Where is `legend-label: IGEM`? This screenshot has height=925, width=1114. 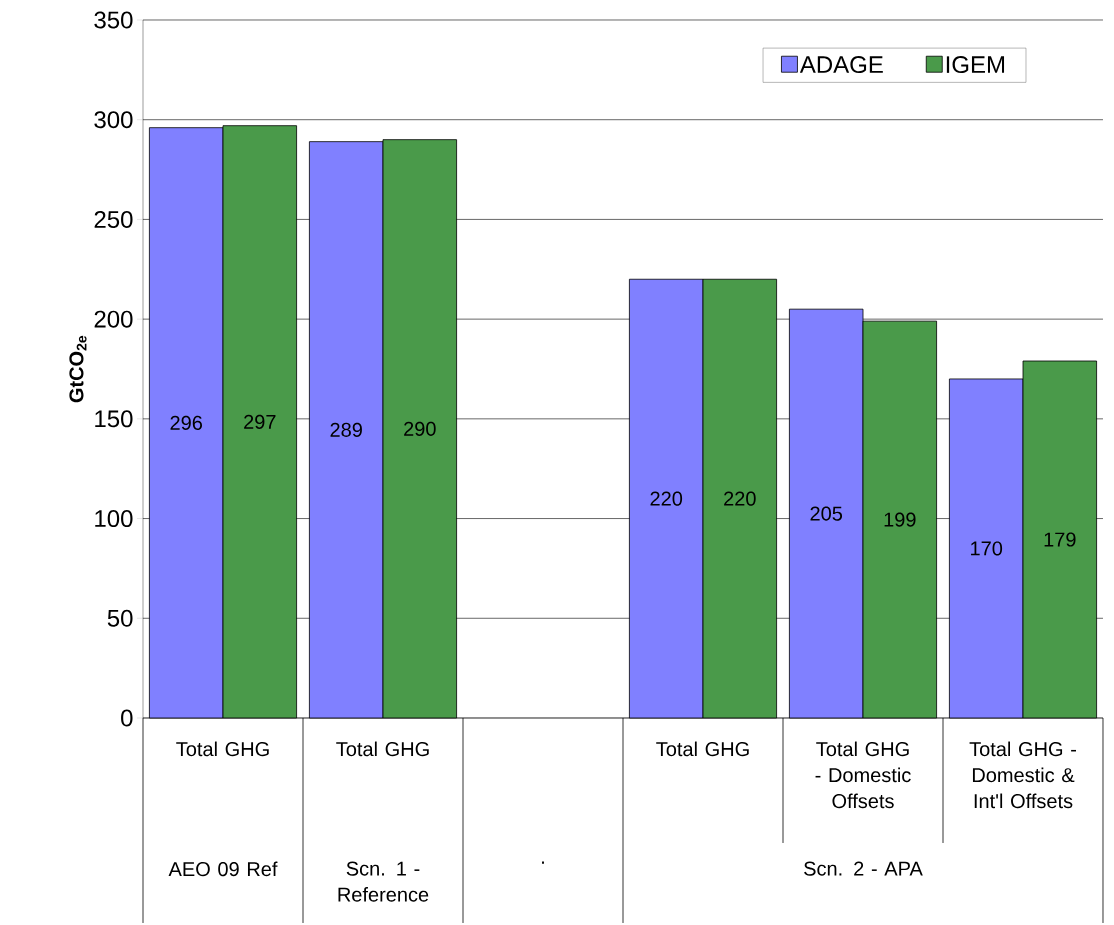 legend-label: IGEM is located at coordinates (975, 65).